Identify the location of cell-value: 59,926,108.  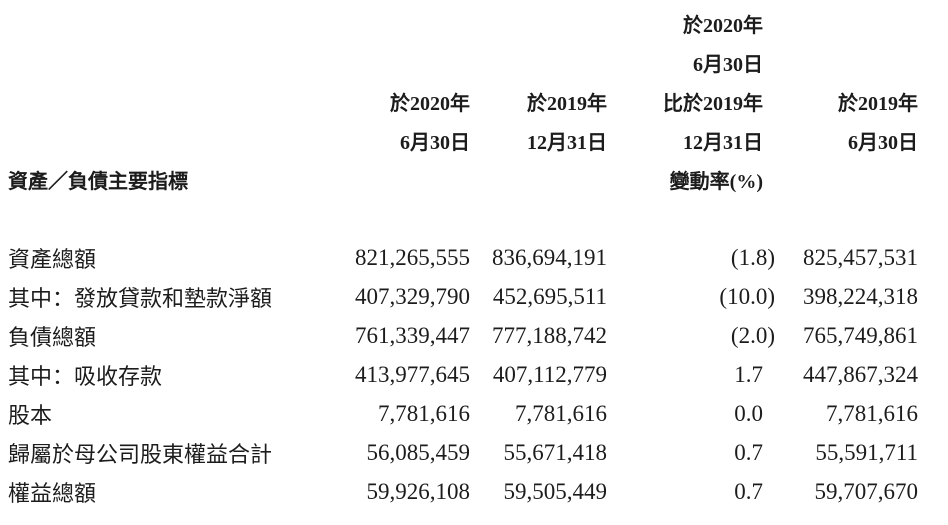
(418, 491).